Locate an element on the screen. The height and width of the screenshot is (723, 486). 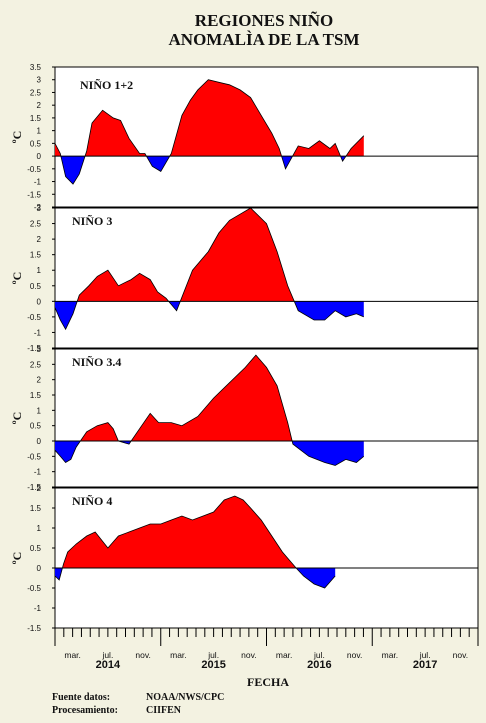
processing-value: CIIFEN is located at coordinates (164, 710).